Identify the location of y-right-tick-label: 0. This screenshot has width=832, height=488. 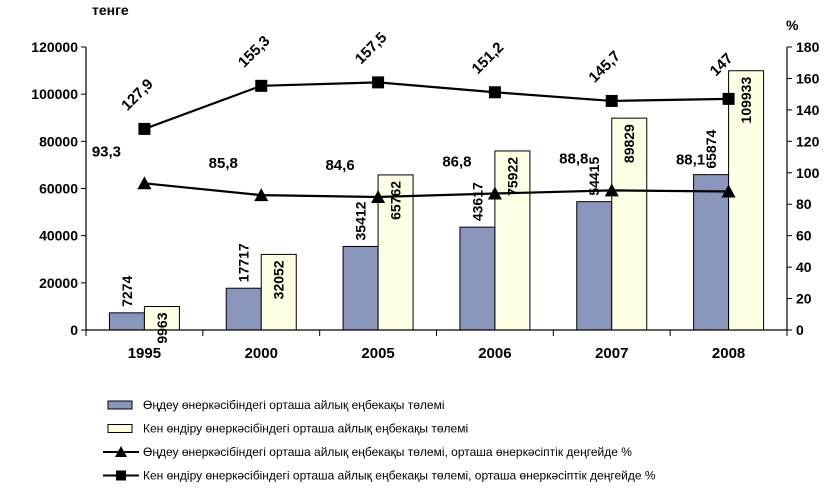
(800, 330).